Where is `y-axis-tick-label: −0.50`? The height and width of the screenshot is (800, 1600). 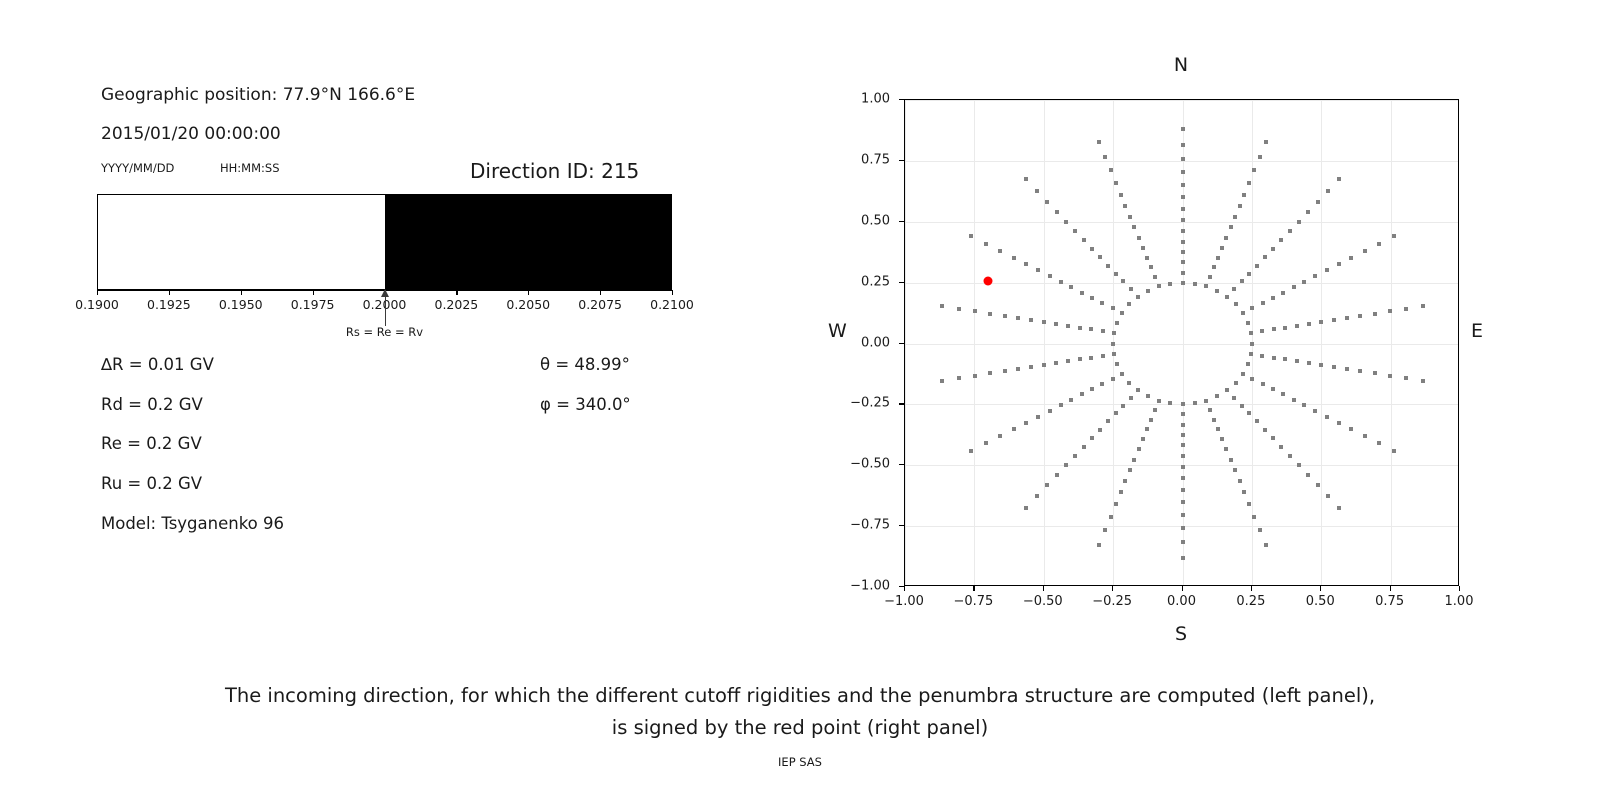 y-axis-tick-label: −0.50 is located at coordinates (870, 464).